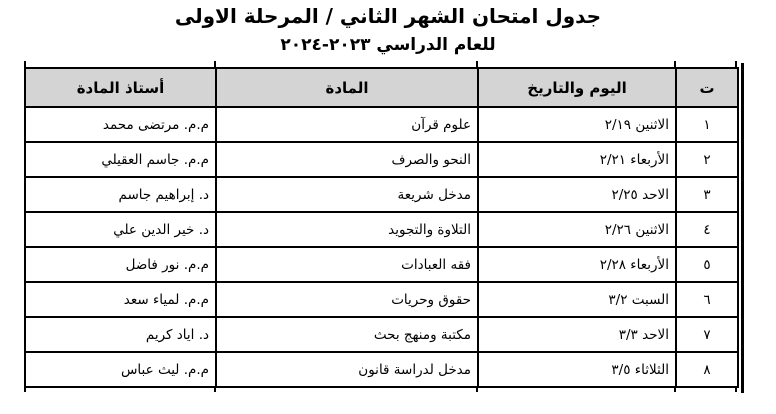 The image size is (776, 414). I want to click on subject-cell: مدخل لدراسة قانون, so click(347, 369).